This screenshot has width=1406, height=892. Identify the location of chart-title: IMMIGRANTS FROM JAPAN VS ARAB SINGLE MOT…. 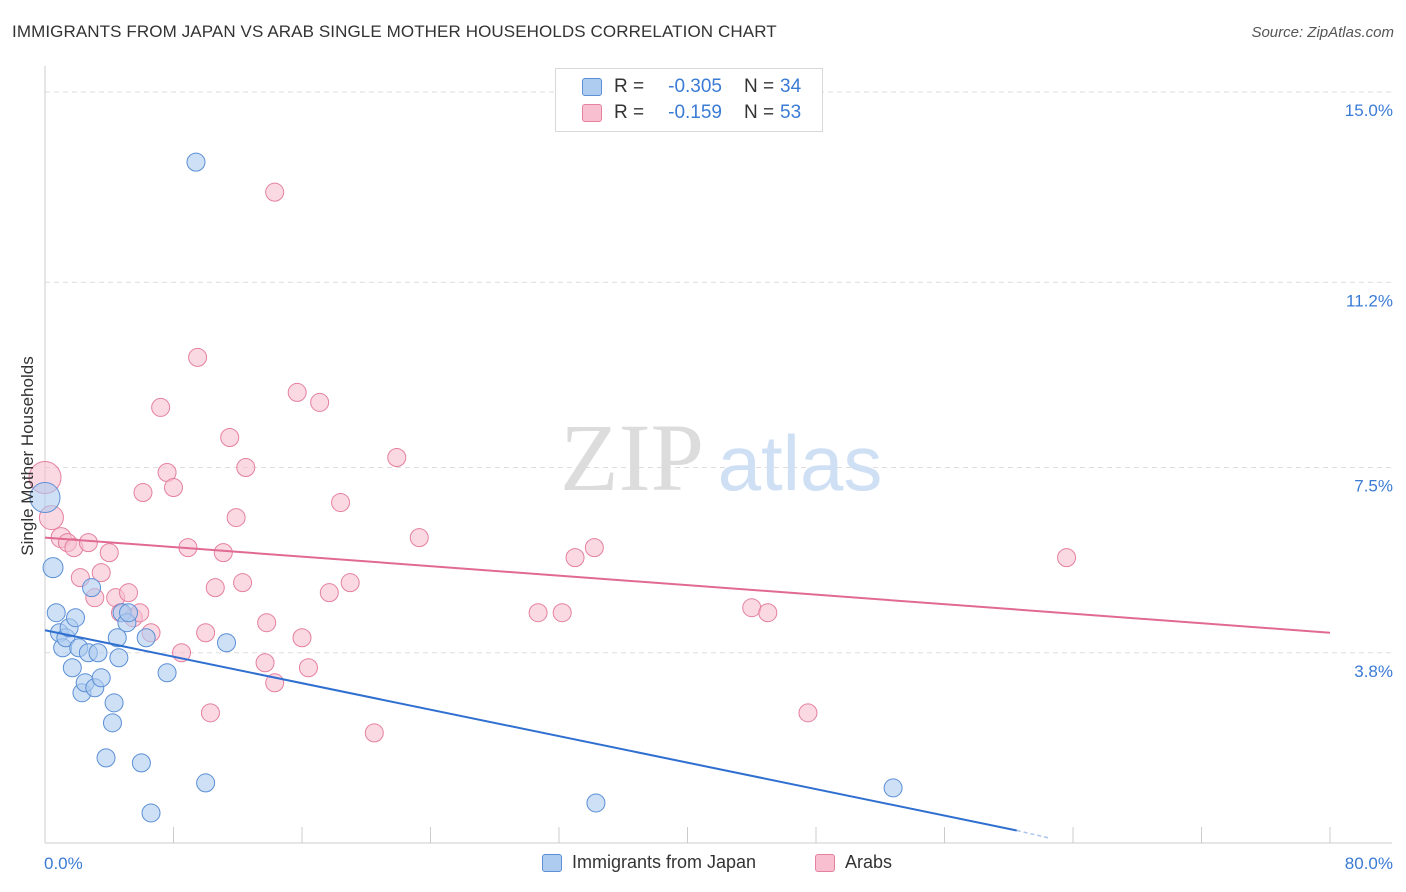
(394, 31).